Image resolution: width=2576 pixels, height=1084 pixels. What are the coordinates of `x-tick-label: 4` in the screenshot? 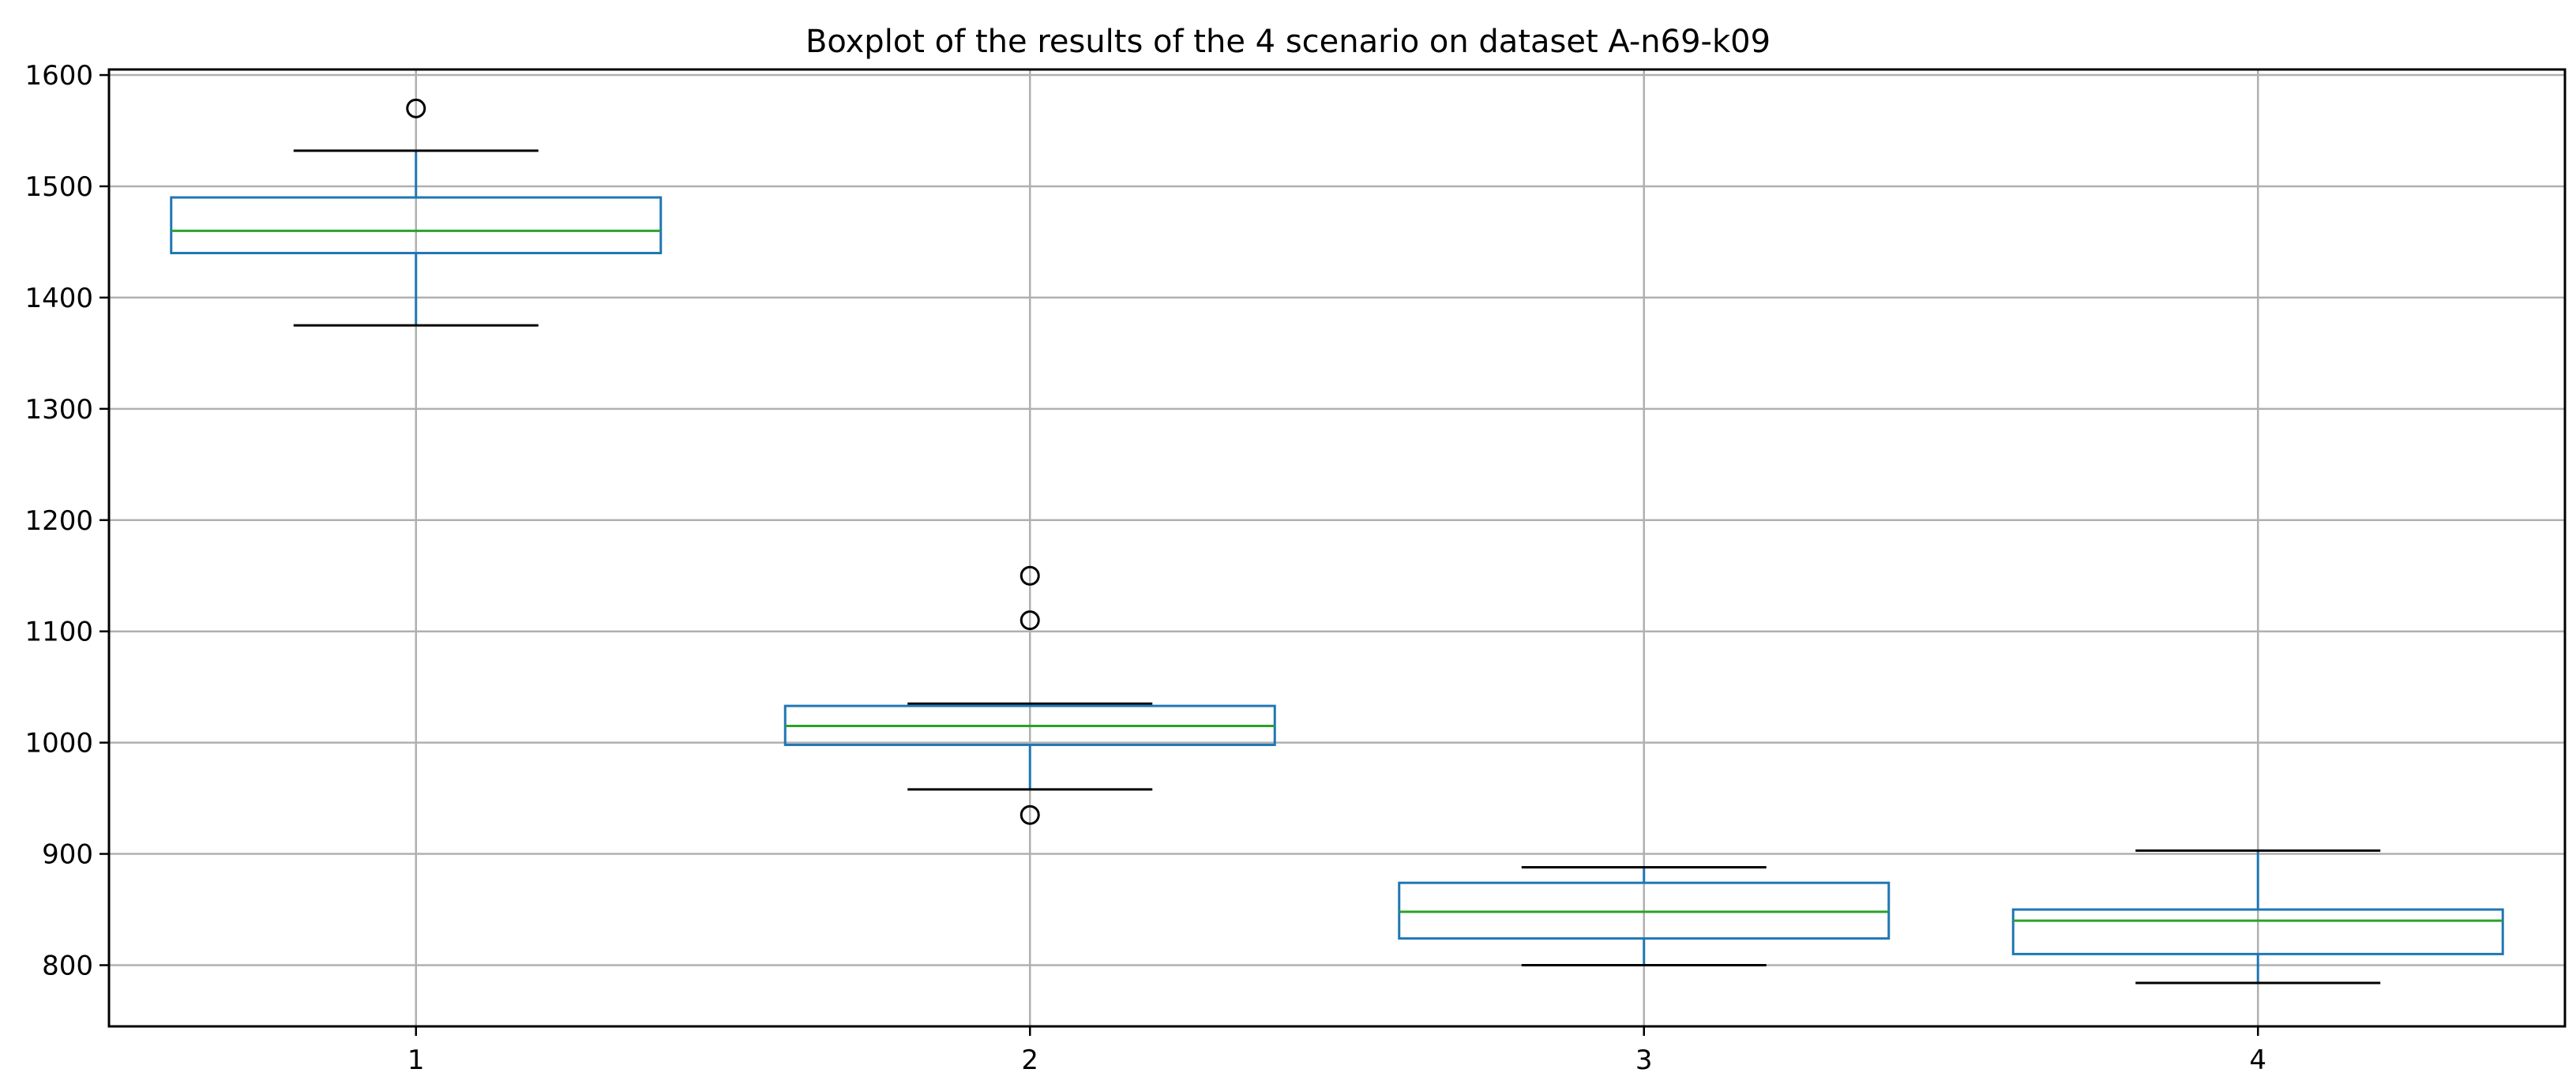 It's located at (2257, 1061).